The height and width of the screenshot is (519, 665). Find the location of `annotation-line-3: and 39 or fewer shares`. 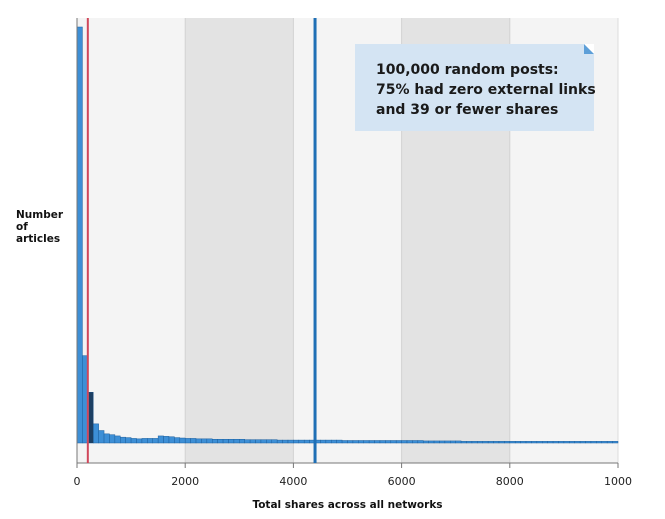

annotation-line-3: and 39 or fewer shares is located at coordinates (467, 110).